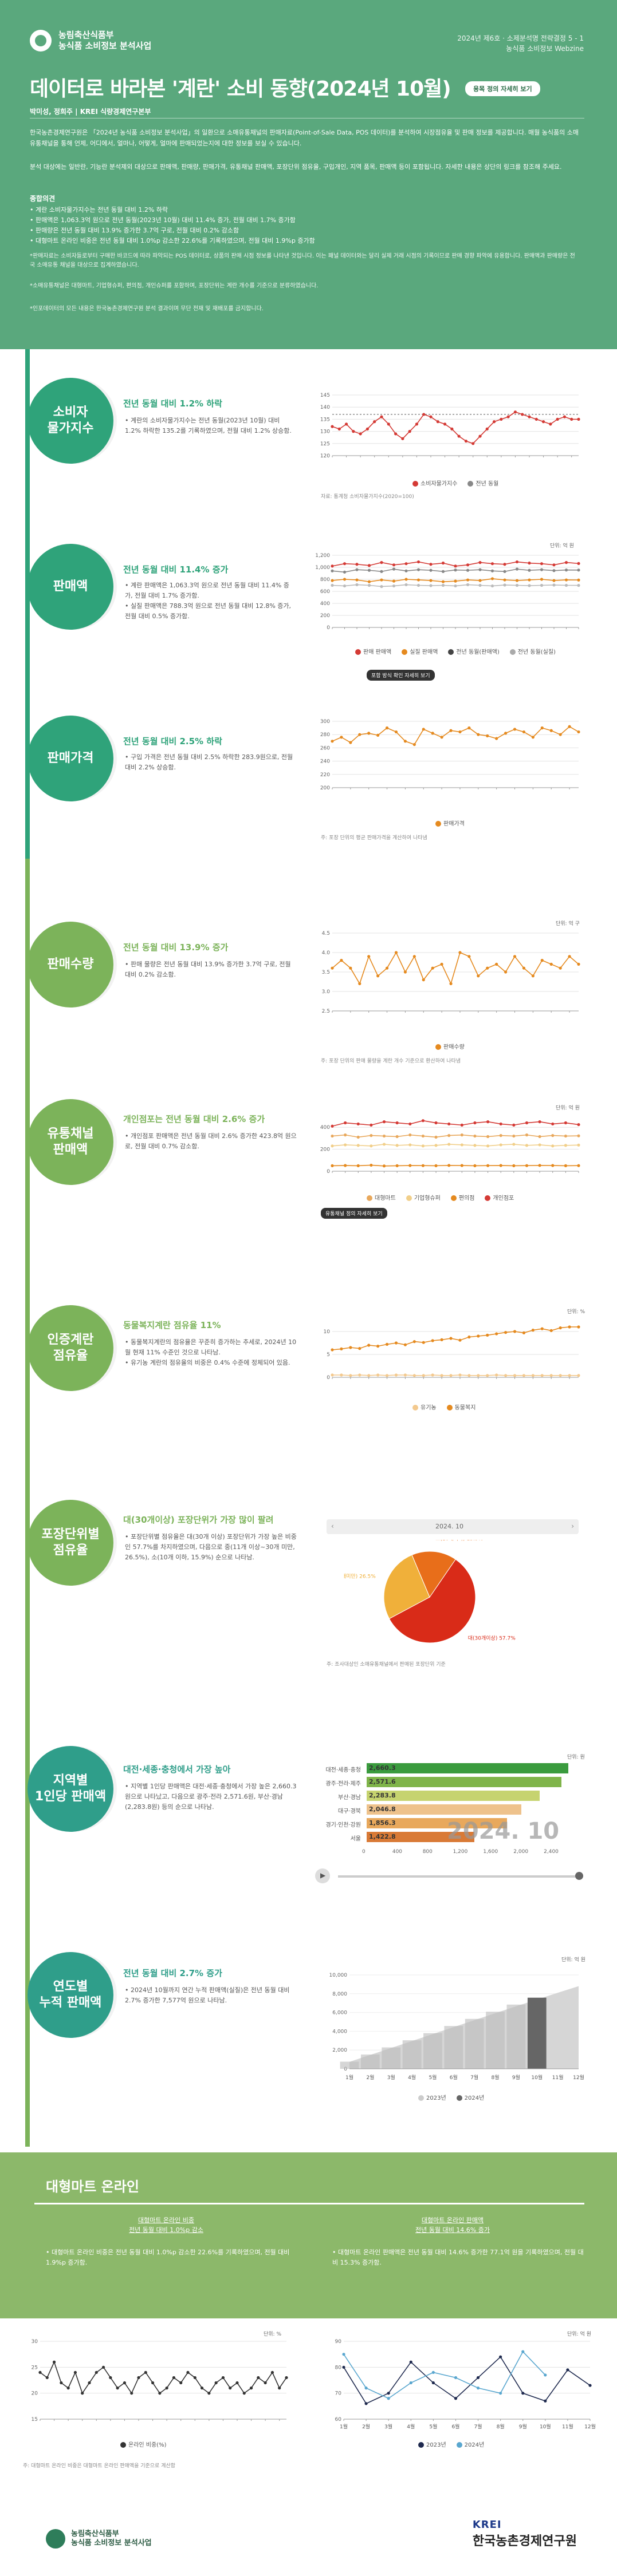 Image resolution: width=617 pixels, height=2576 pixels. I want to click on x-tick-label: 2월, so click(366, 2426).